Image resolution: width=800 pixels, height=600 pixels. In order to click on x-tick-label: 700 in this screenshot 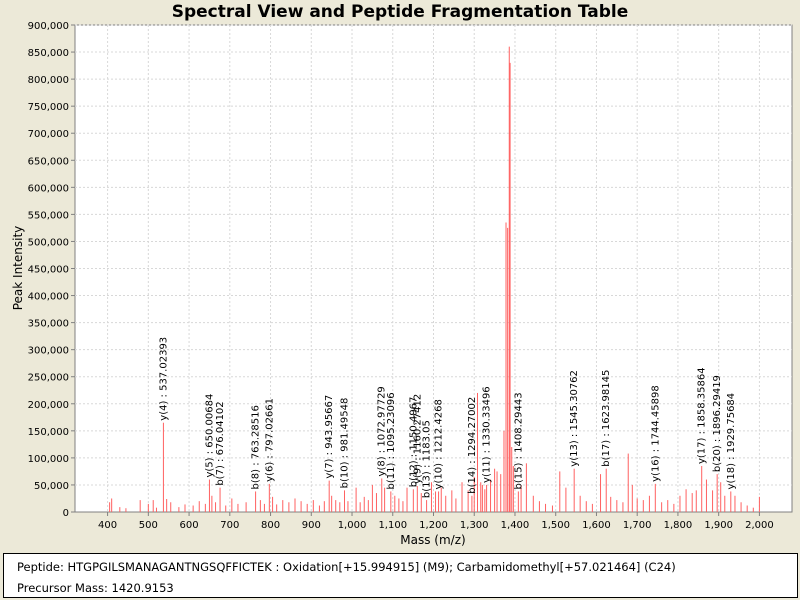, I will do `click(229, 525)`.